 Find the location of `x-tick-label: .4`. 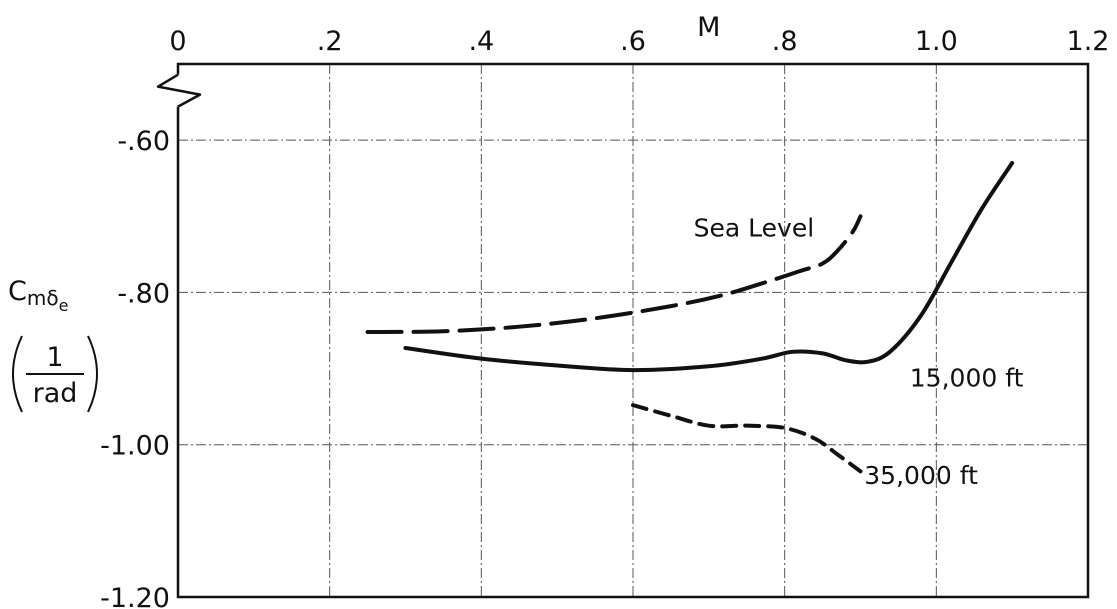

x-tick-label: .4 is located at coordinates (481, 41).